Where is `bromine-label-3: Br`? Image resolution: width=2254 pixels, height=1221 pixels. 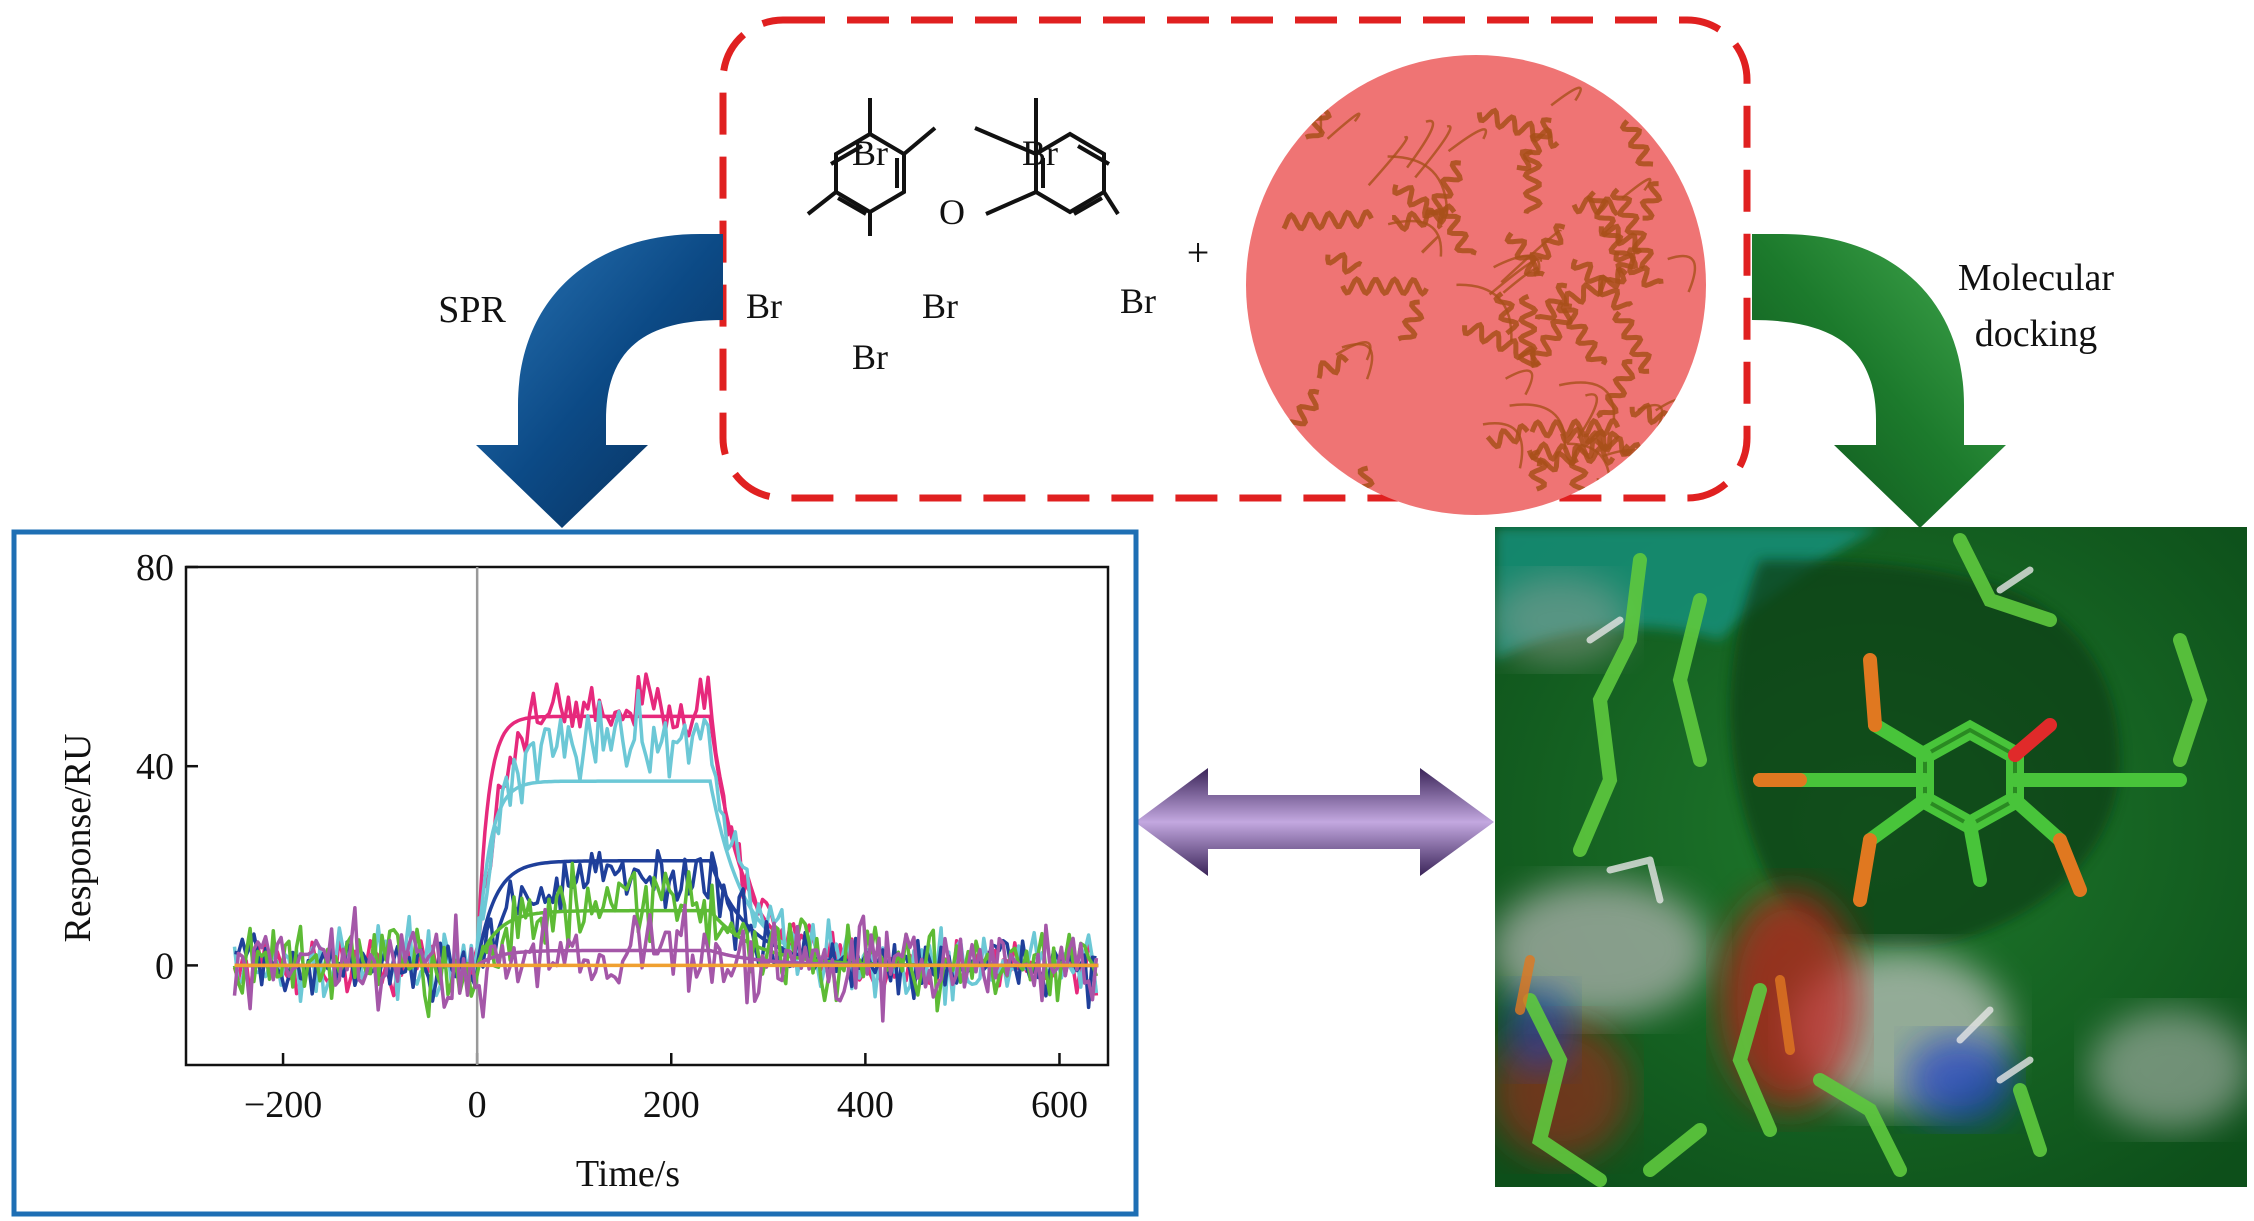 bromine-label-3: Br is located at coordinates (870, 357).